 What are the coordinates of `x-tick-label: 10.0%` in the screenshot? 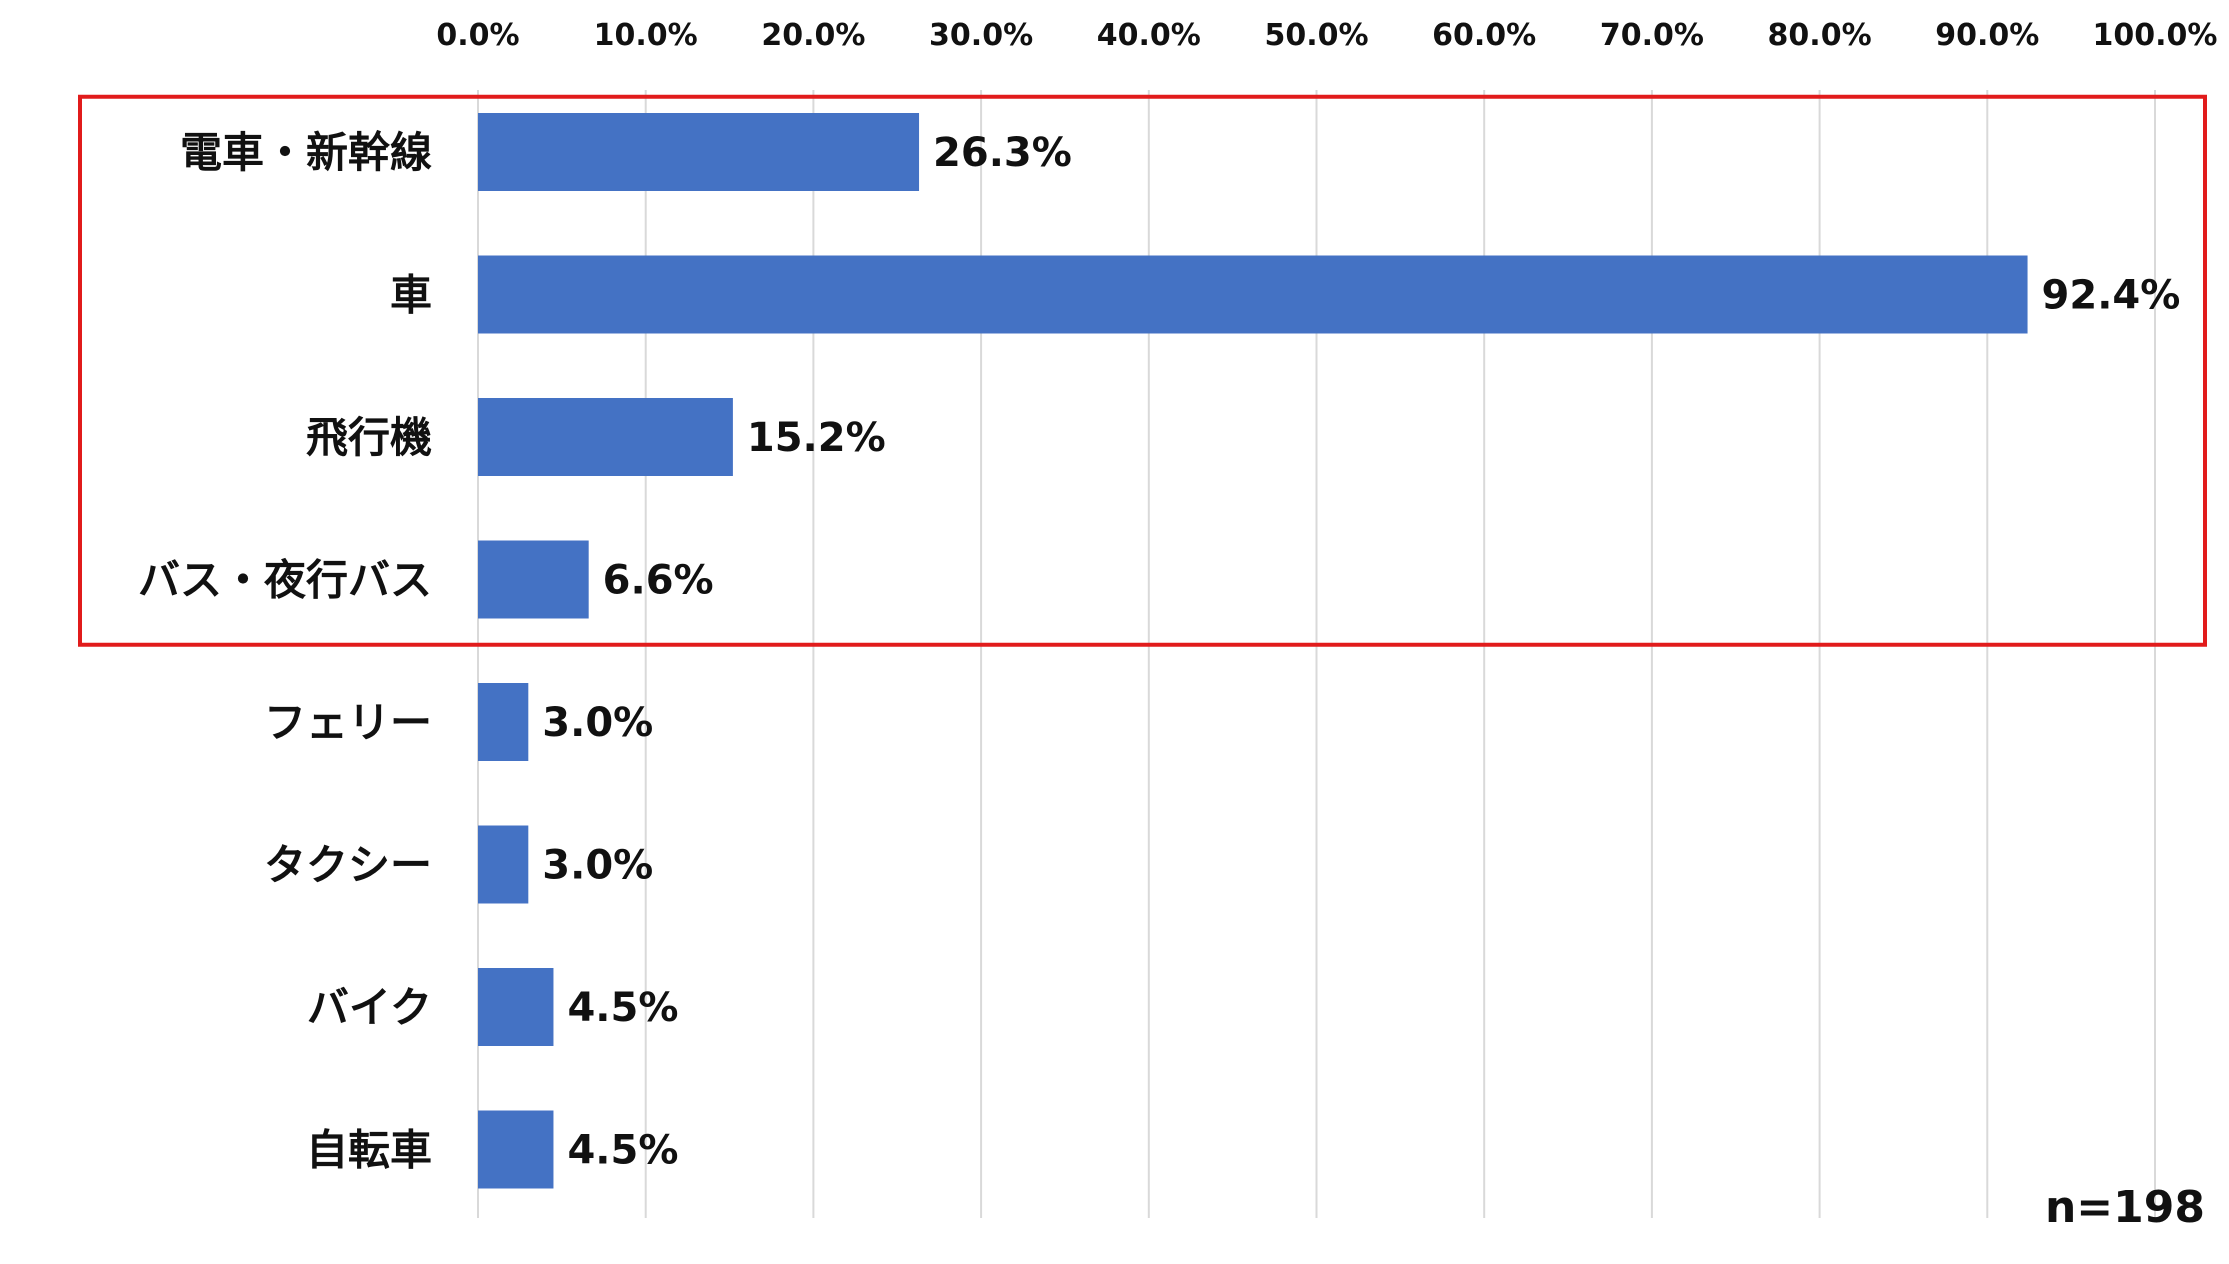 It's located at (646, 35).